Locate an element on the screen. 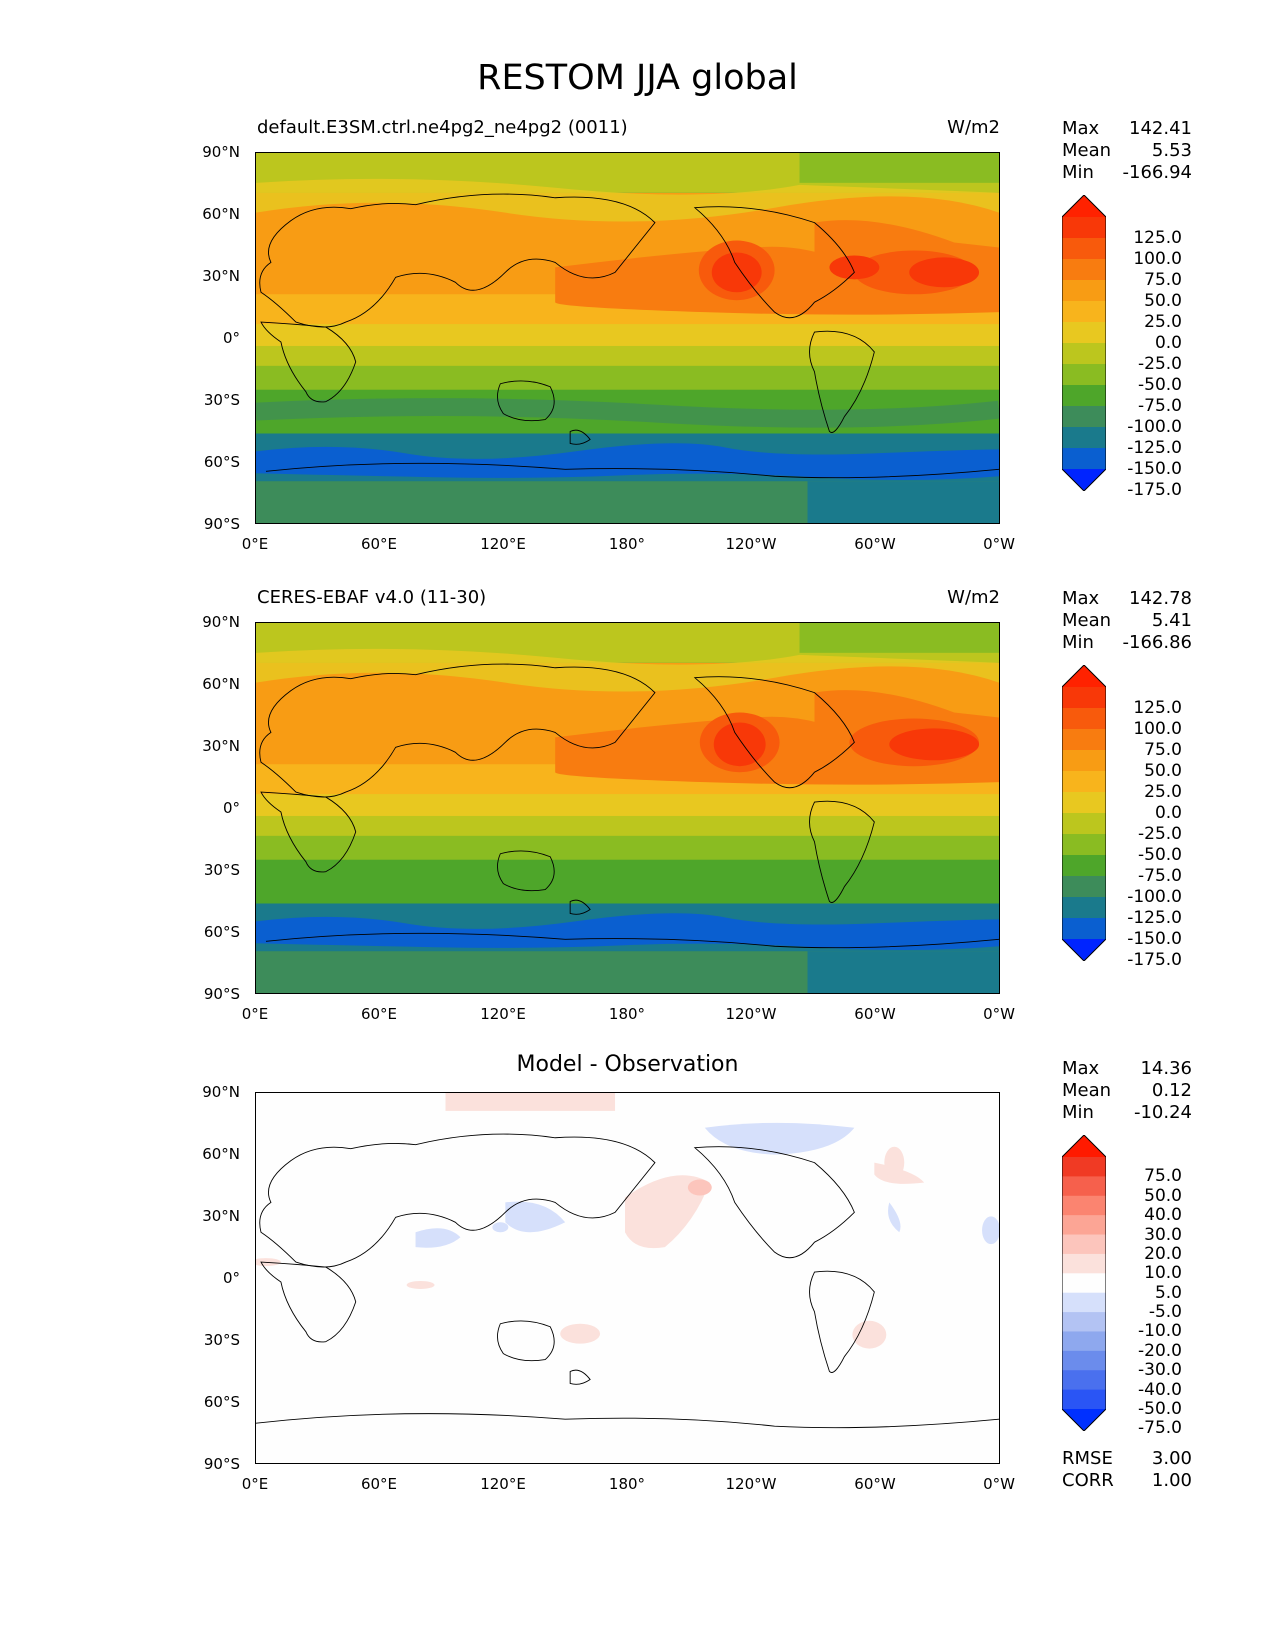  colorbar-swatches is located at coordinates (1084, 1283).